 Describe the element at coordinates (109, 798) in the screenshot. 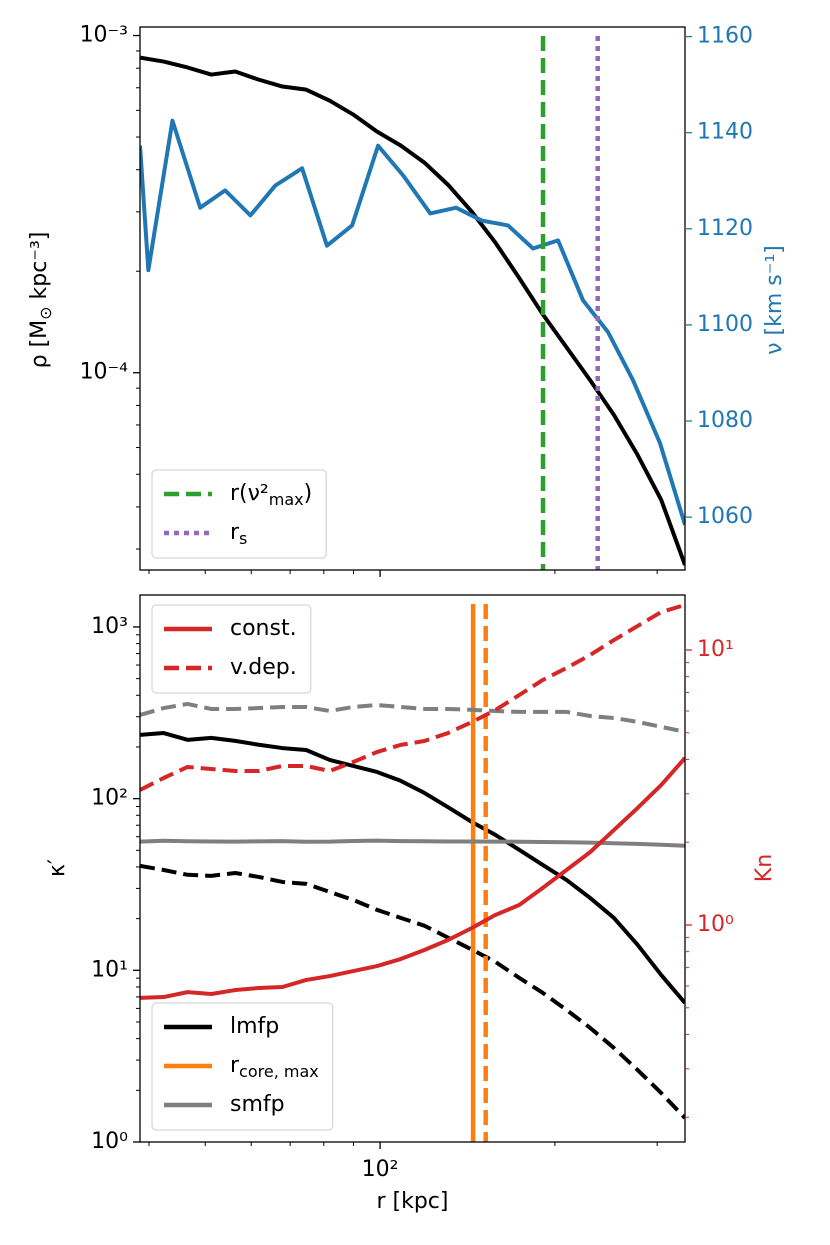

I see `y-tick-label: 10²` at that location.